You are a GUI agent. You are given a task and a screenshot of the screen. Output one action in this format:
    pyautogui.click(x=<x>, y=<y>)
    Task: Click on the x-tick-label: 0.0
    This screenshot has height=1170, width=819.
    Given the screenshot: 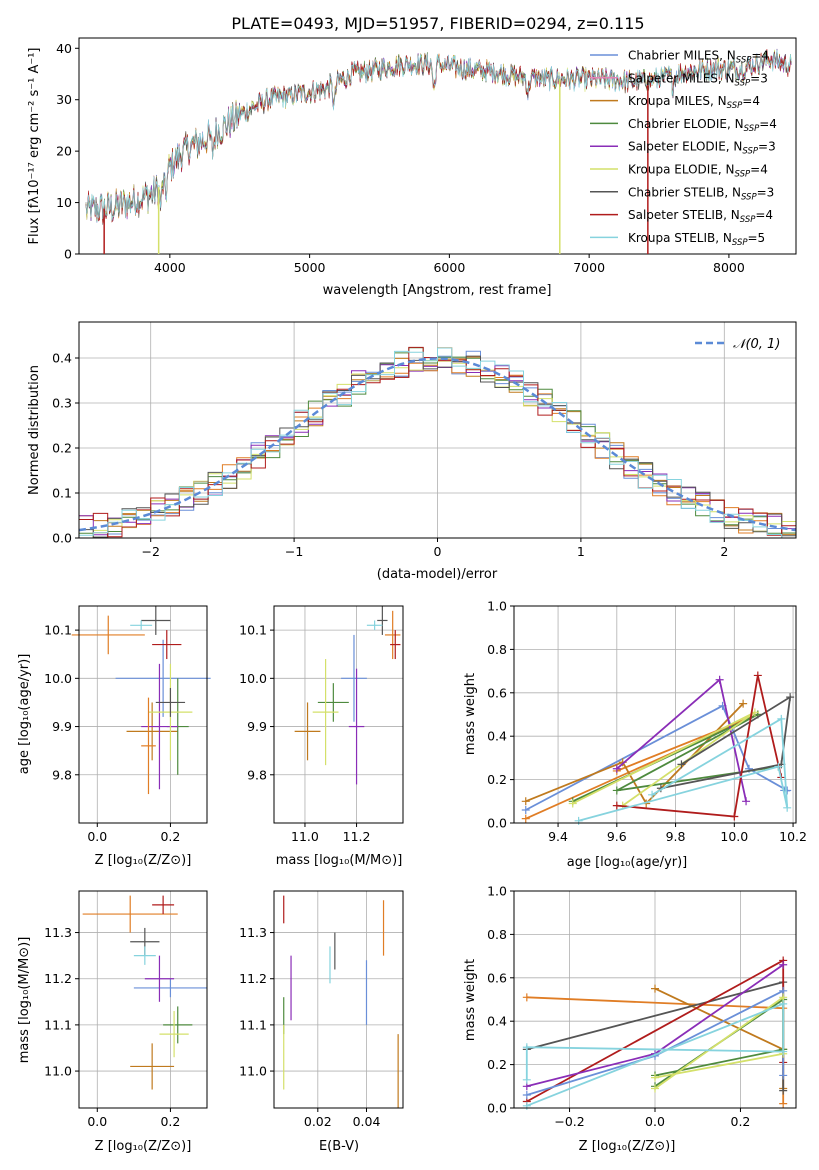 What is the action you would take?
    pyautogui.click(x=655, y=1121)
    